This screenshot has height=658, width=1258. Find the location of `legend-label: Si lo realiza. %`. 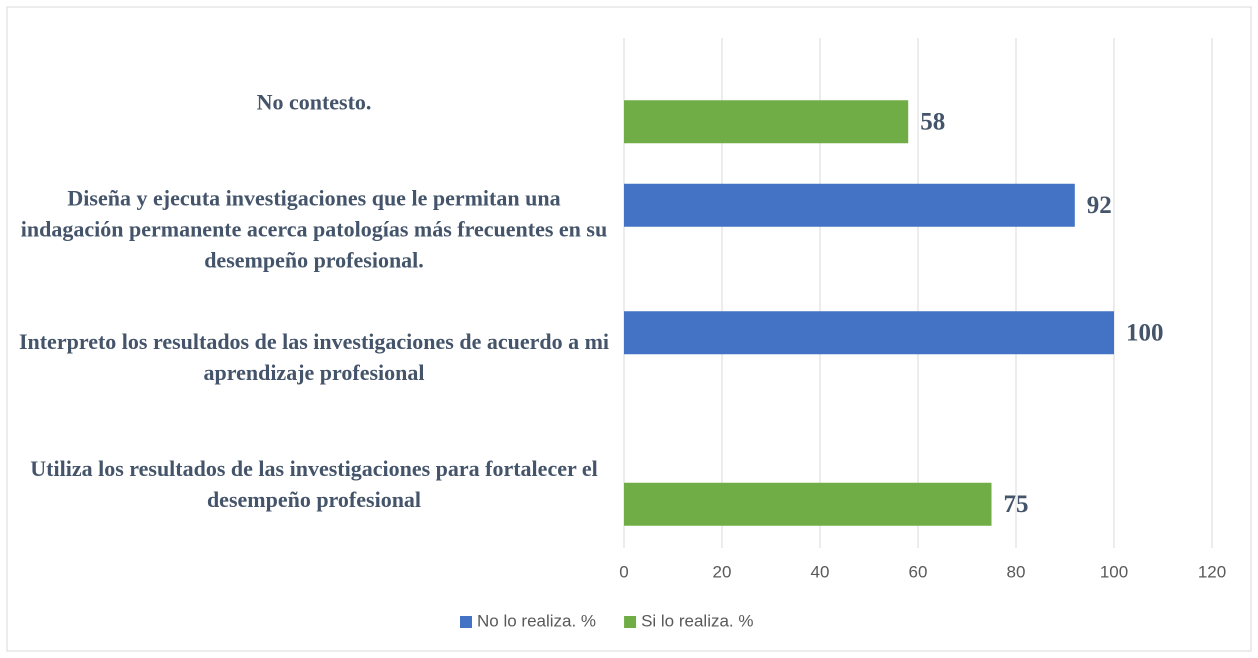

legend-label: Si lo realiza. % is located at coordinates (697, 620).